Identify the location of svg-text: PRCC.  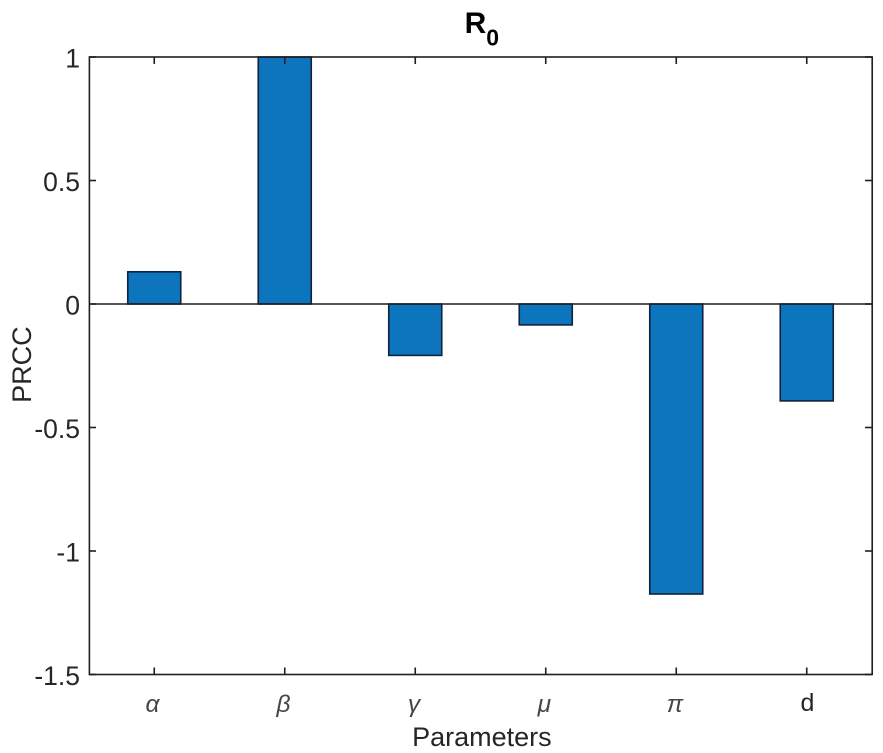
(22, 364).